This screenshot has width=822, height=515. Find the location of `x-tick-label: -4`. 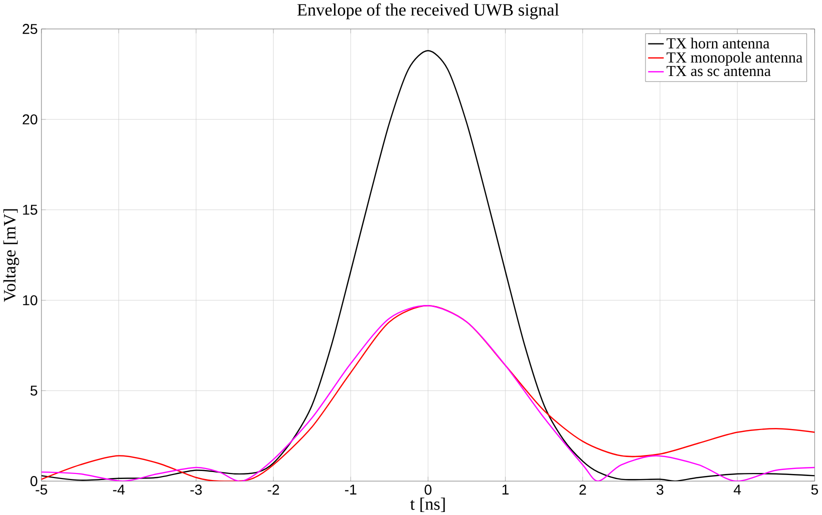

x-tick-label: -4 is located at coordinates (119, 489).